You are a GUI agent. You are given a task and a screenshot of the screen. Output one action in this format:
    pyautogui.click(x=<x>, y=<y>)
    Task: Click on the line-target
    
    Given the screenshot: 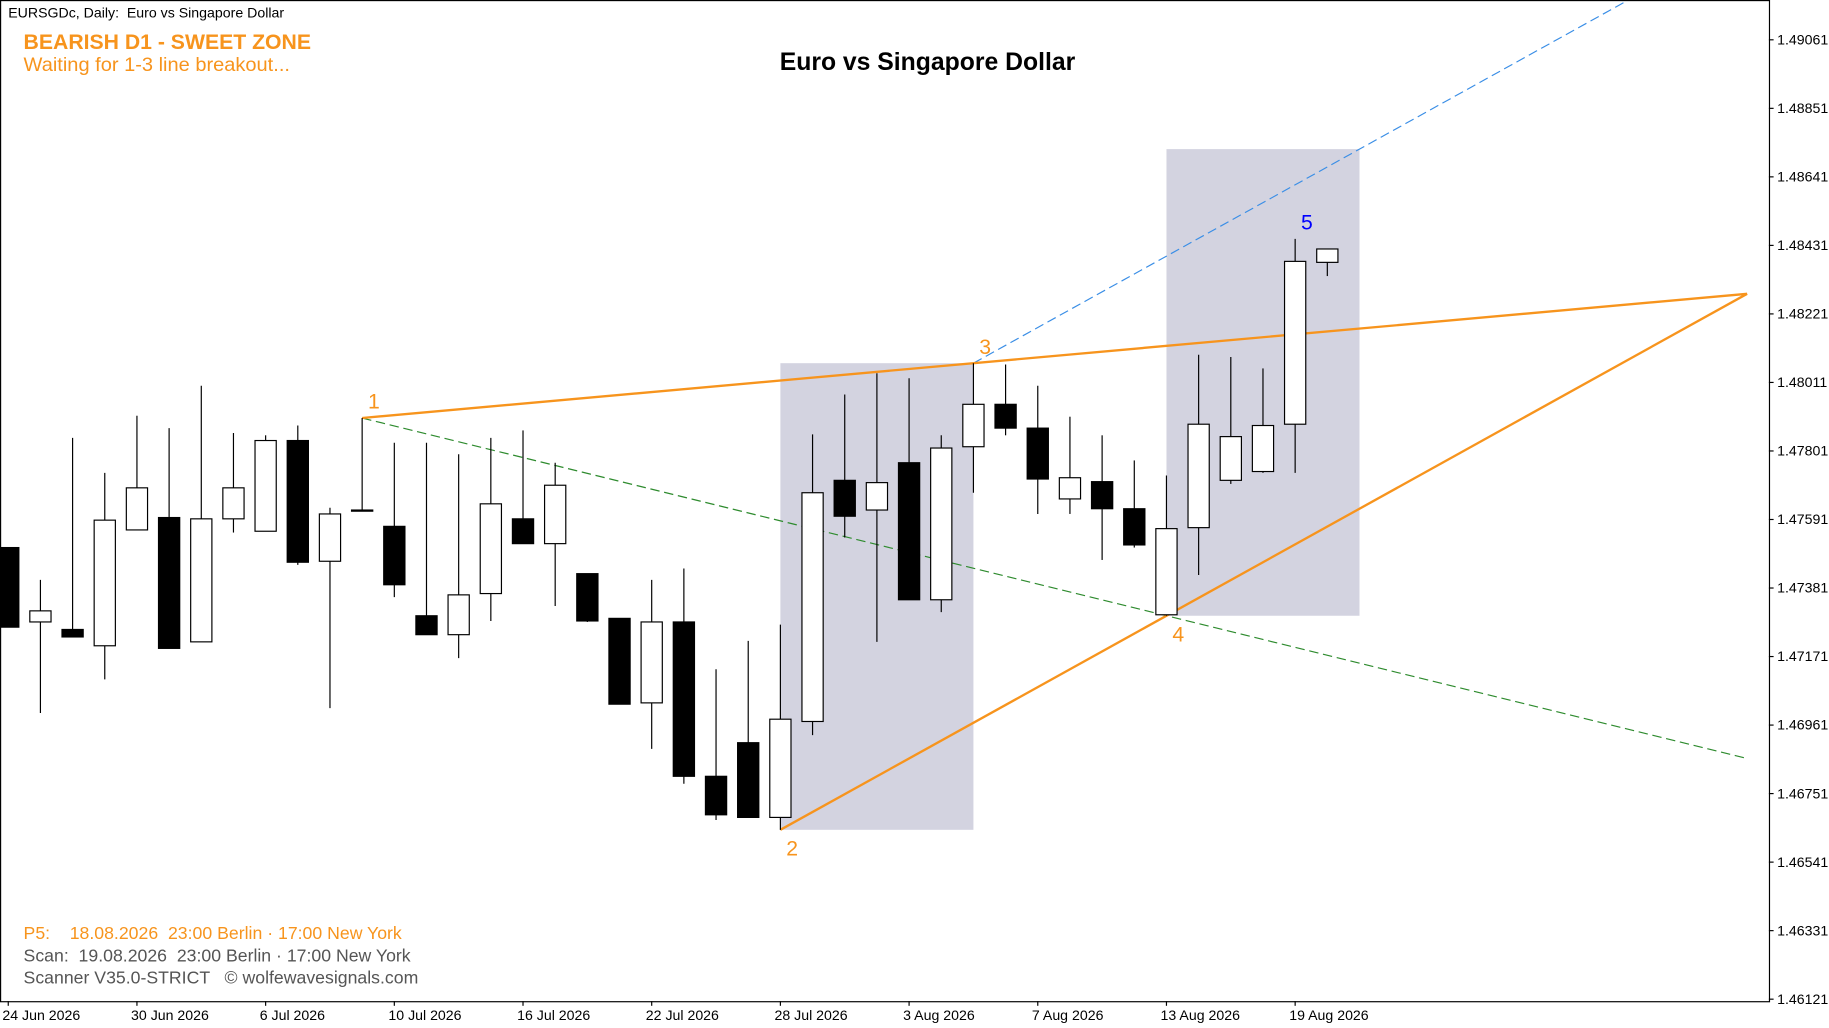 What is the action you would take?
    pyautogui.click(x=1300, y=182)
    